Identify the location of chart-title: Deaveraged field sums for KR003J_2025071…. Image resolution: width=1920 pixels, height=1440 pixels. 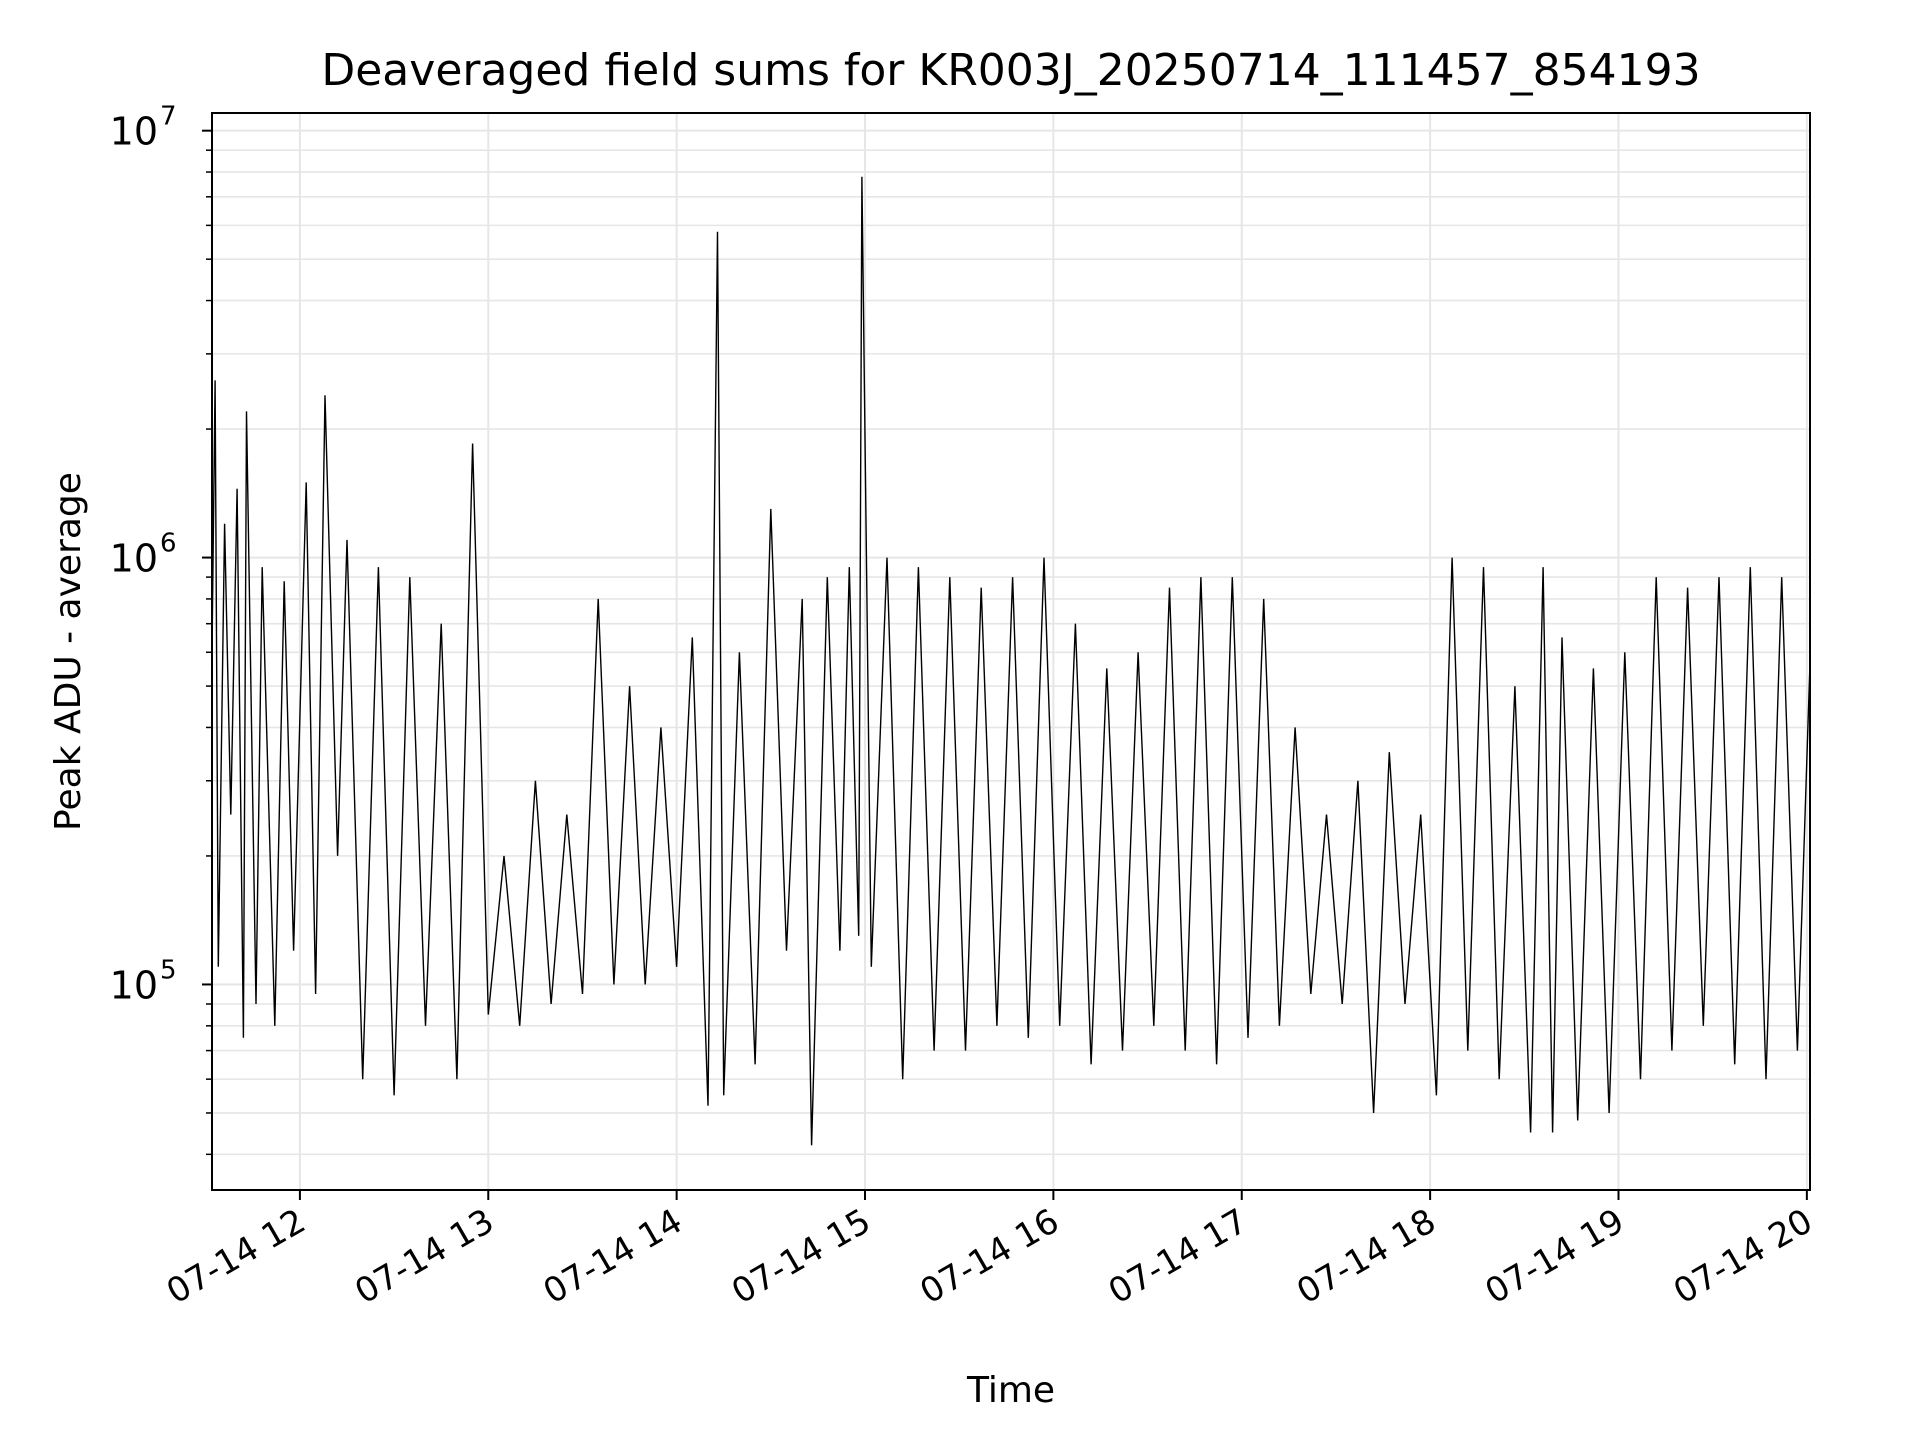
(1010, 70).